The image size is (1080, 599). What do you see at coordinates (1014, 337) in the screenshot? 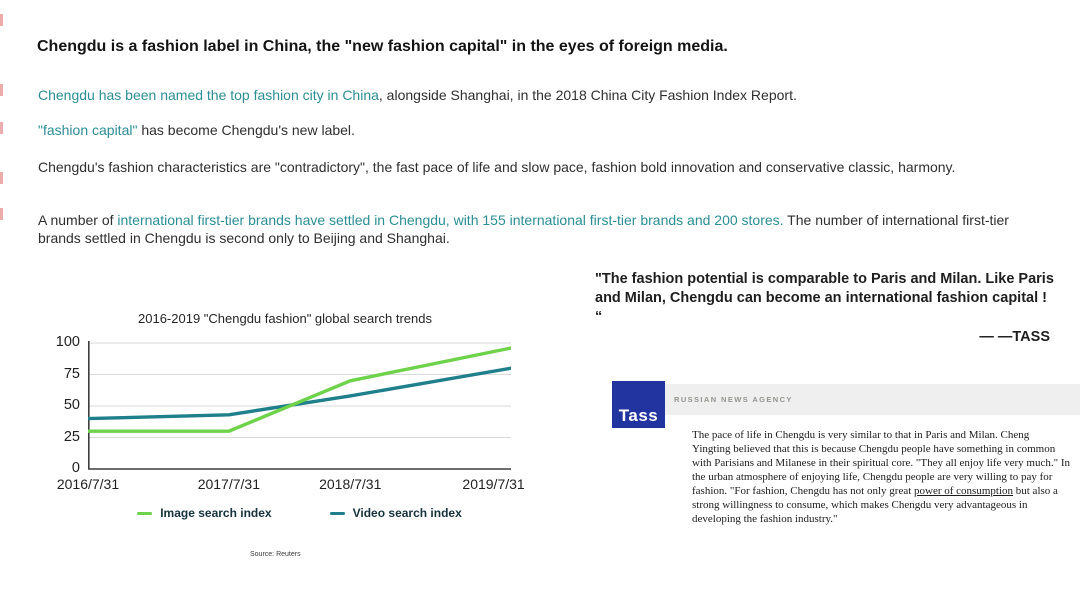
I see `tass-quote-attribution: — —TASS` at bounding box center [1014, 337].